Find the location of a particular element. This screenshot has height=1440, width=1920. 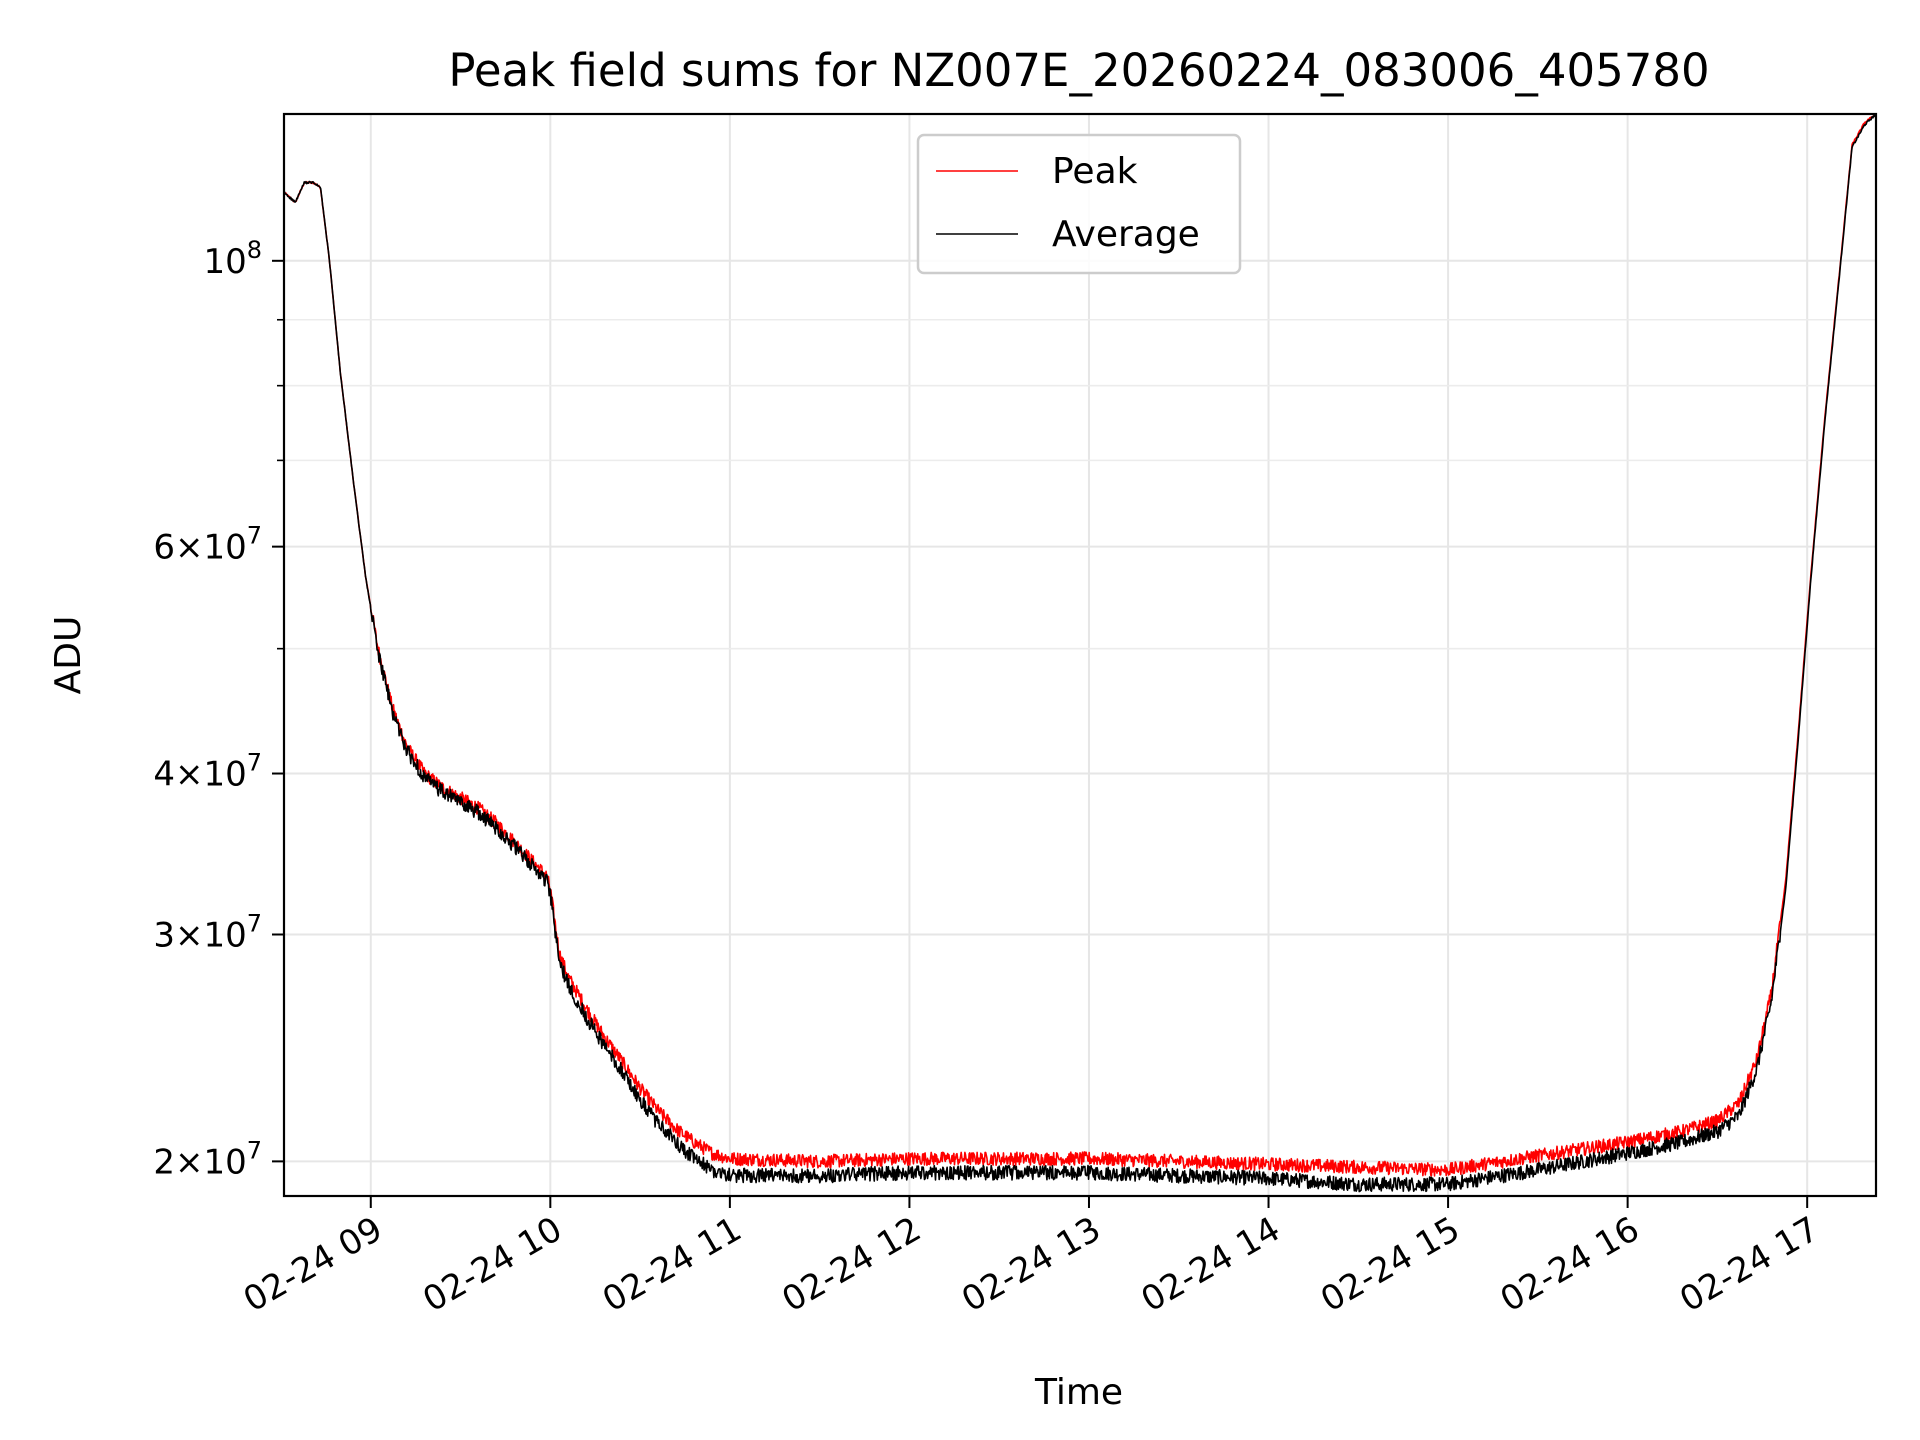

y-tick-label: 4×107 is located at coordinates (207, 772).